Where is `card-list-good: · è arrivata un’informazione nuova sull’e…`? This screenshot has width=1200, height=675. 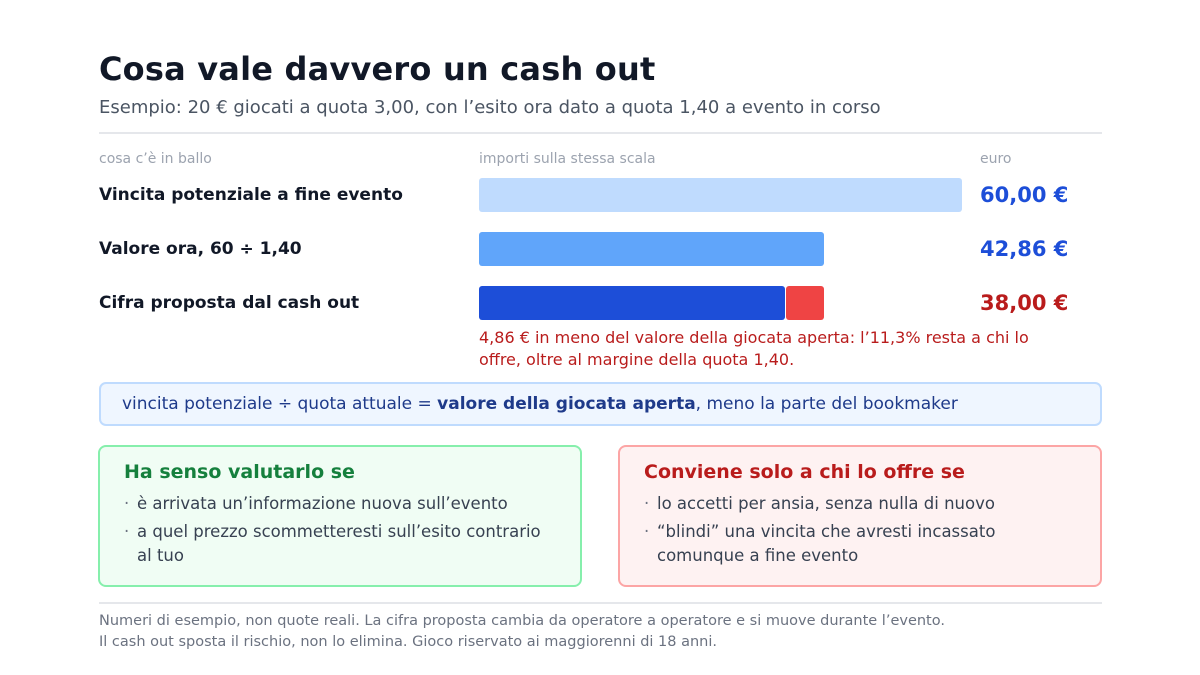 card-list-good: · è arrivata un’informazione nuova sull’e… is located at coordinates (340, 530).